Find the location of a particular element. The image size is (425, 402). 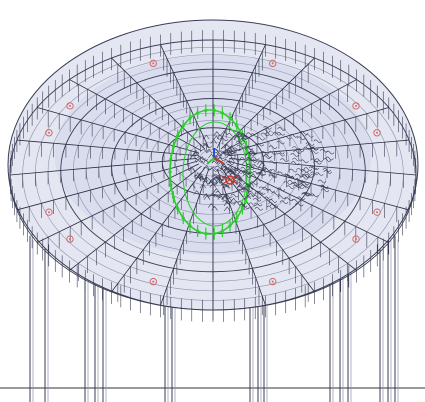

node-label-cluster is located at coordinates (261, 168).